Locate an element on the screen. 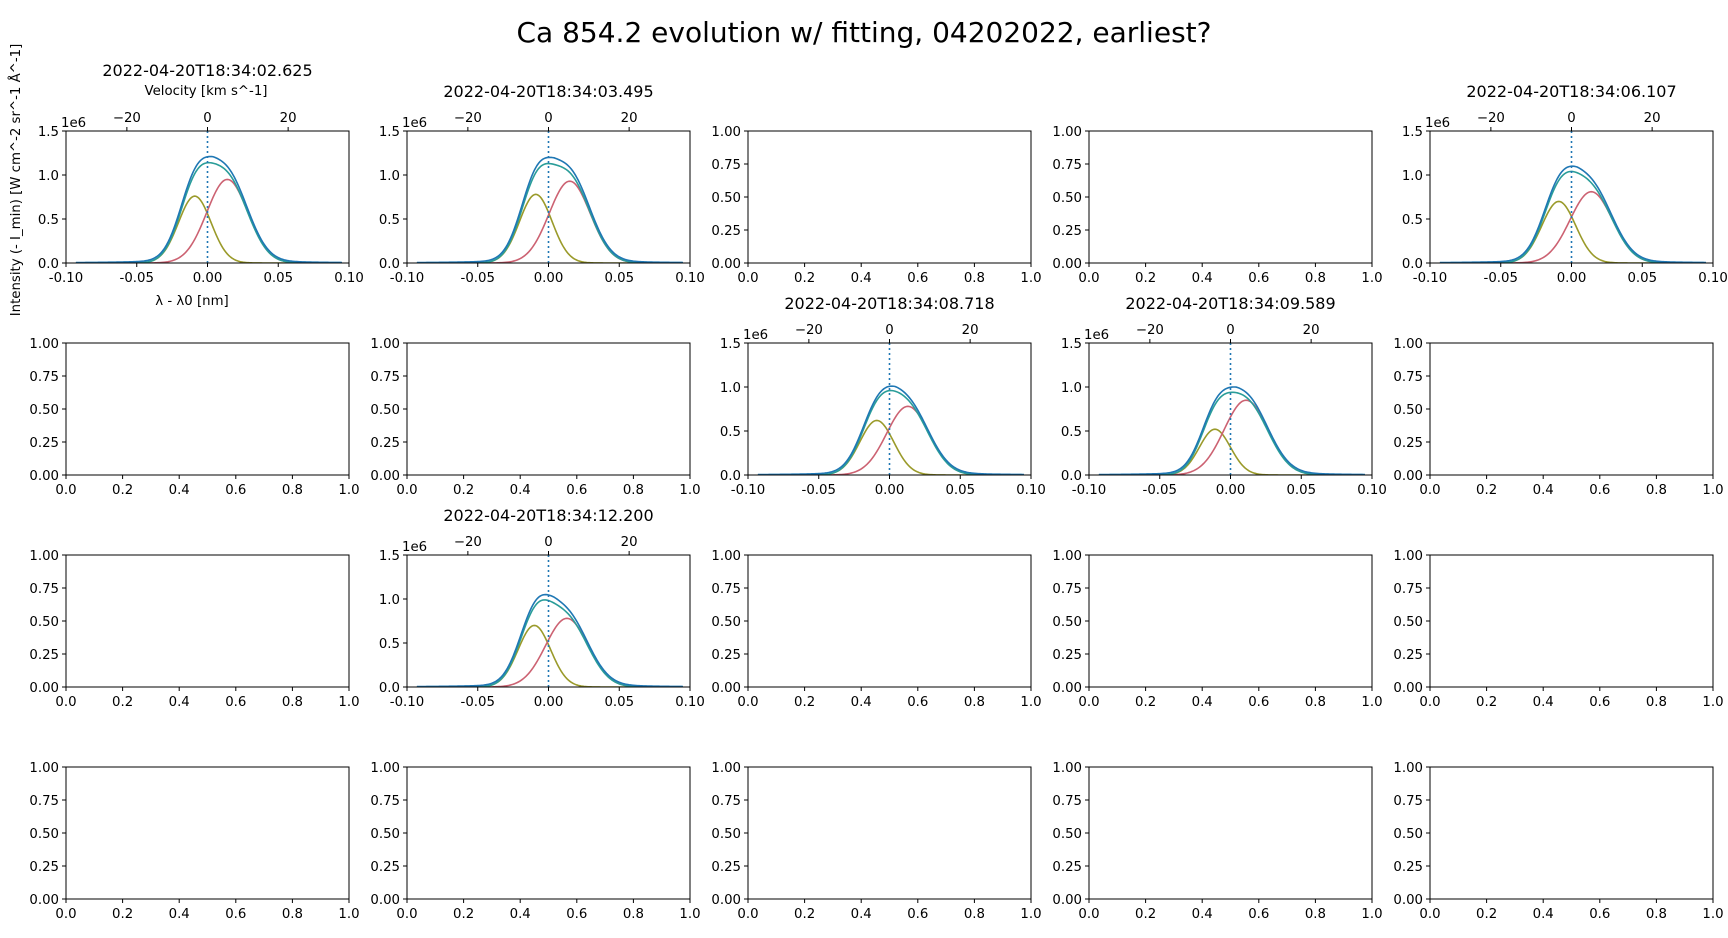 The height and width of the screenshot is (938, 1728). plot-area is located at coordinates (890, 409).